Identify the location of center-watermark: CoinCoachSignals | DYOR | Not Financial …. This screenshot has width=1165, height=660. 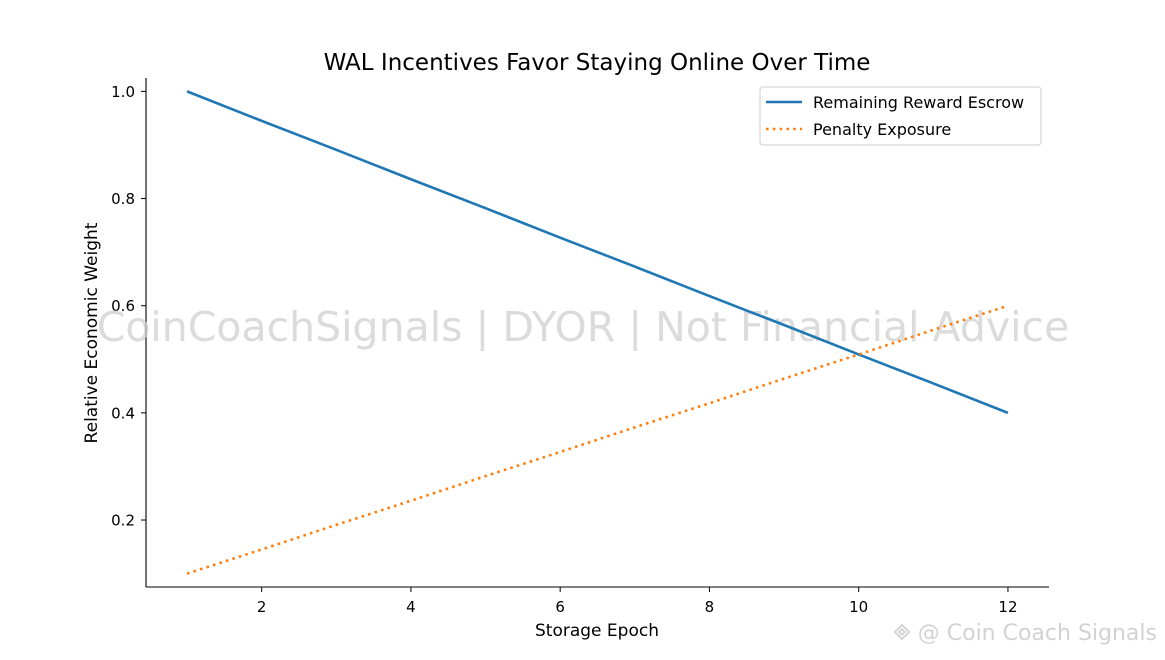
(583, 327).